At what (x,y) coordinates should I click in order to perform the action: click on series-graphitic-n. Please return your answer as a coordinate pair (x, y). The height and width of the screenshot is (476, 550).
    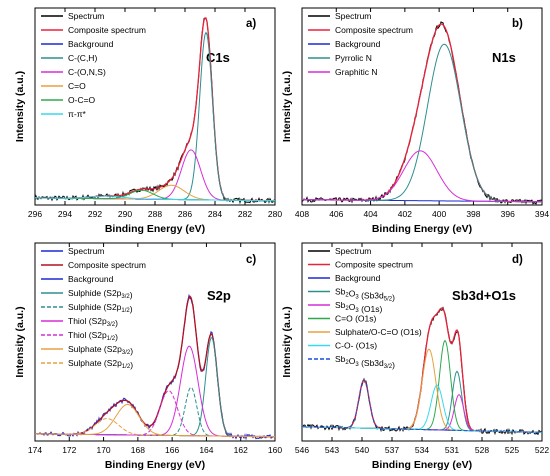
    Looking at the image, I should click on (421, 176).